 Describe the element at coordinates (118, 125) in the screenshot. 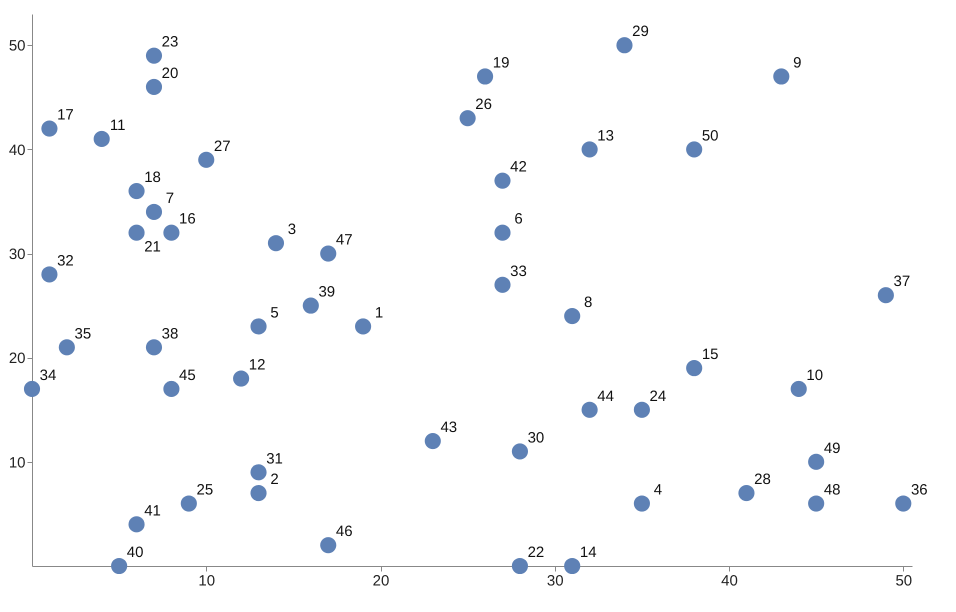

I see `annotation: 11` at that location.